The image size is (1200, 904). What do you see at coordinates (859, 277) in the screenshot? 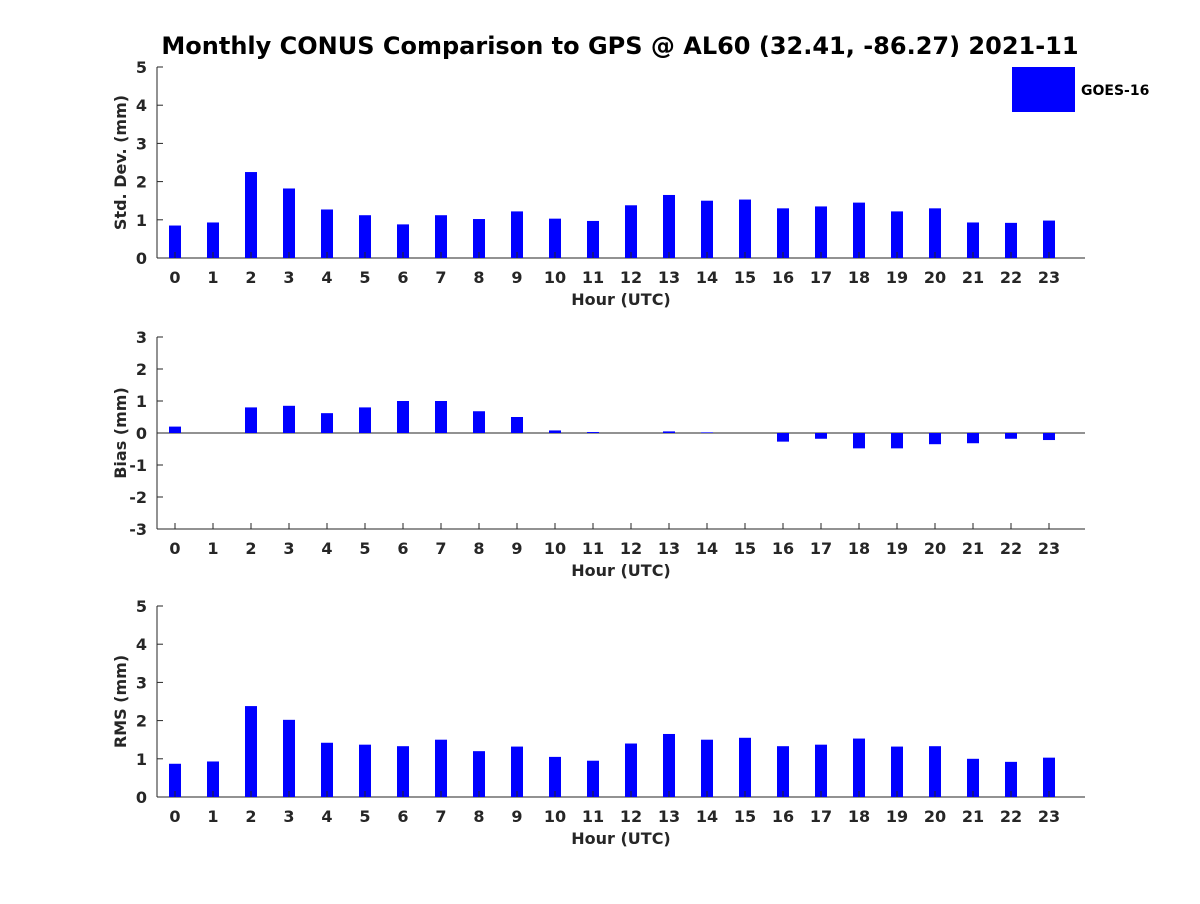
I see `stddev-x-tick-label: 18` at bounding box center [859, 277].